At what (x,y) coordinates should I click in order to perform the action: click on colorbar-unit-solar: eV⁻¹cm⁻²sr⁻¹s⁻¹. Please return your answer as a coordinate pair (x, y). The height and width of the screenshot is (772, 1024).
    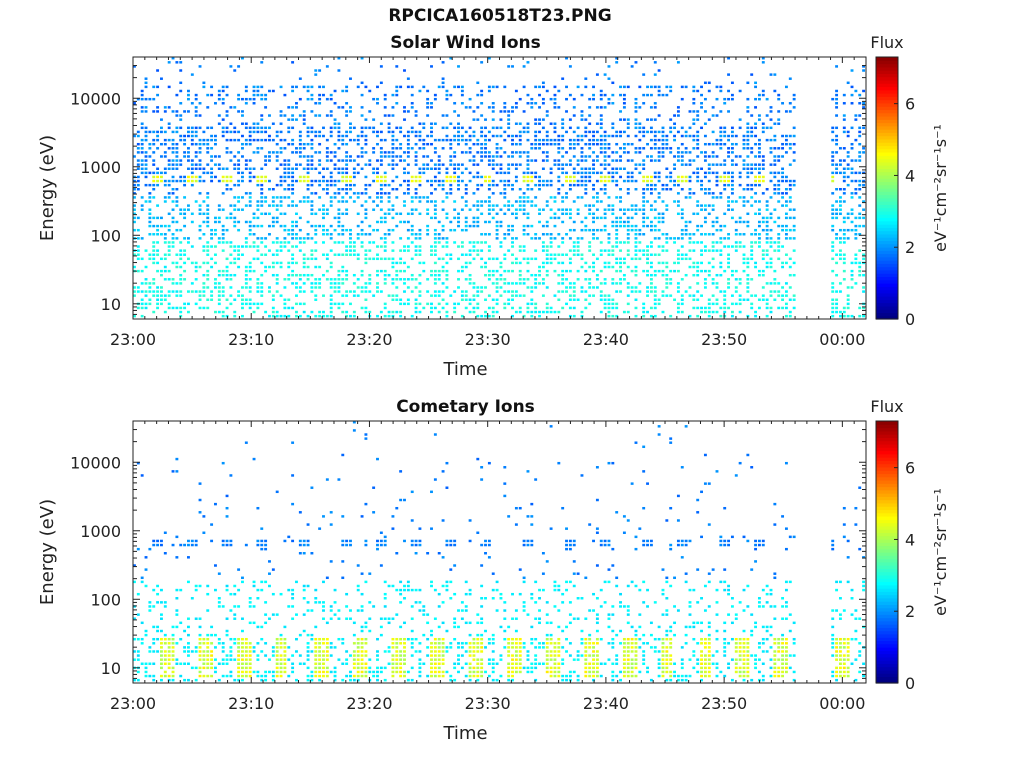
    Looking at the image, I should click on (940, 188).